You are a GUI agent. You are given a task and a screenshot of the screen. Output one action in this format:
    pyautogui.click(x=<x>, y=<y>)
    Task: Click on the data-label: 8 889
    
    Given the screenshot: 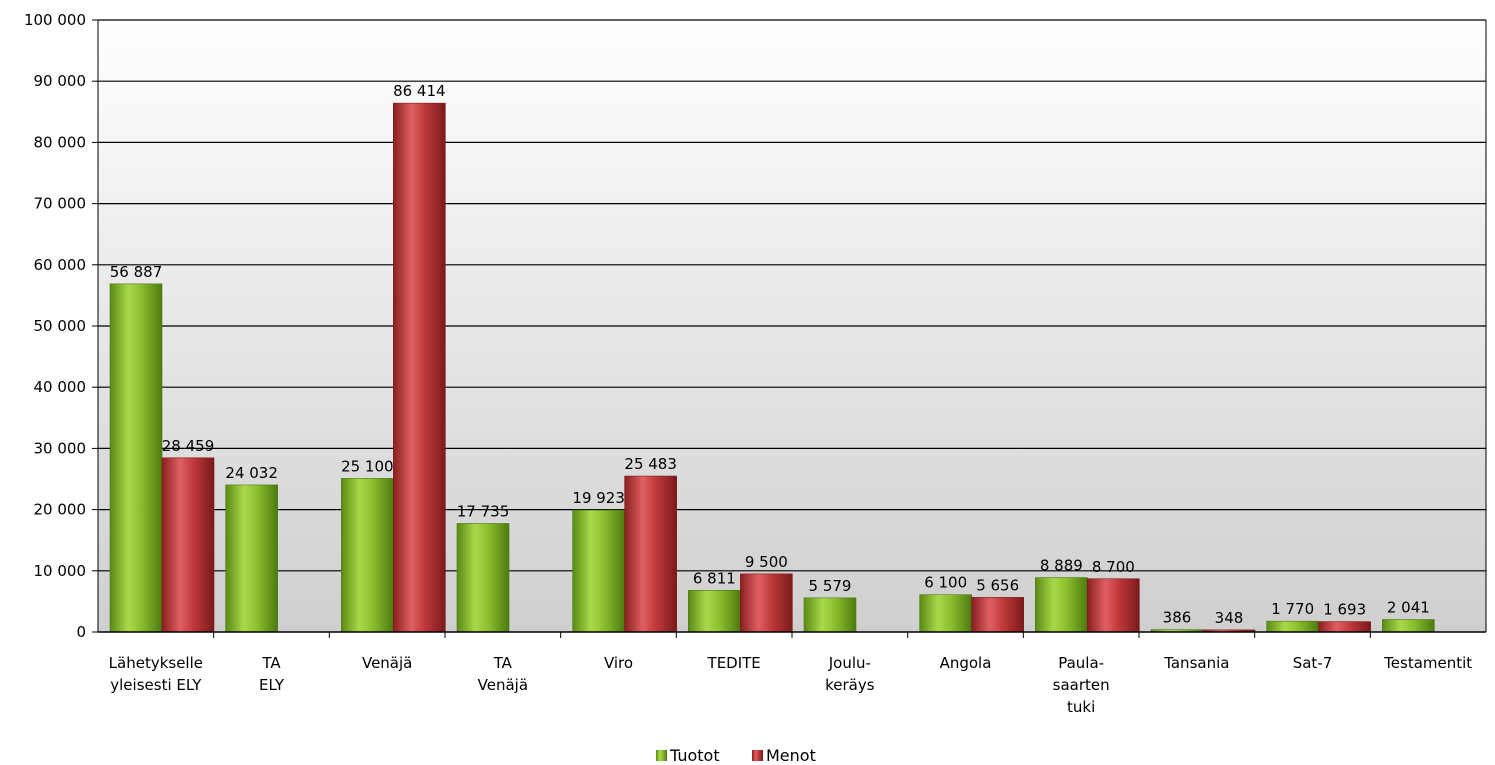 What is the action you would take?
    pyautogui.click(x=1061, y=566)
    